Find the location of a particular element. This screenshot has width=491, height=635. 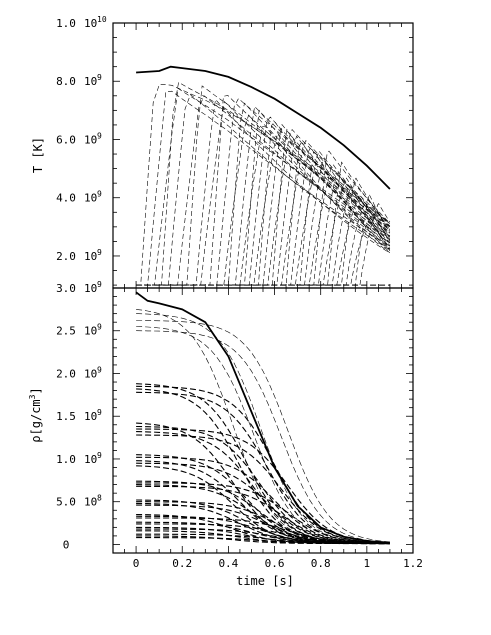

temperature-tick-label: 2.0 is located at coordinates (66, 256).